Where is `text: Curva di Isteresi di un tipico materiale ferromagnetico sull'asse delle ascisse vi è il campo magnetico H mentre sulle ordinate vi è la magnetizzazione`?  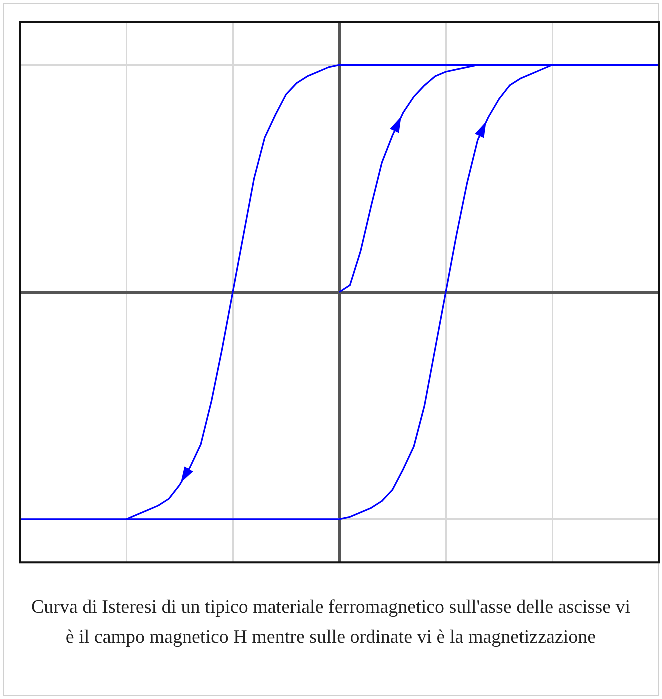
text: Curva di Isteresi di un tipico materiale ferromagnetico sull'asse delle ascisse vi è il campo magnetico H mentre sulle ordinate vi è la magnetizzazione is located at coordinates (331, 623).